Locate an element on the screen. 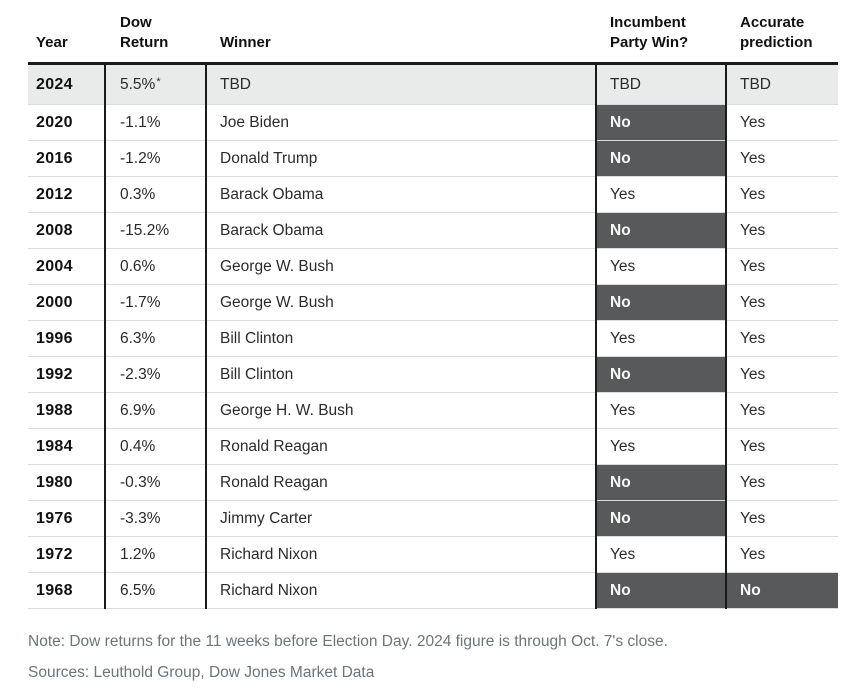 Image resolution: width=866 pixels, height=690 pixels. dow-return-cell: 0.4% is located at coordinates (138, 446).